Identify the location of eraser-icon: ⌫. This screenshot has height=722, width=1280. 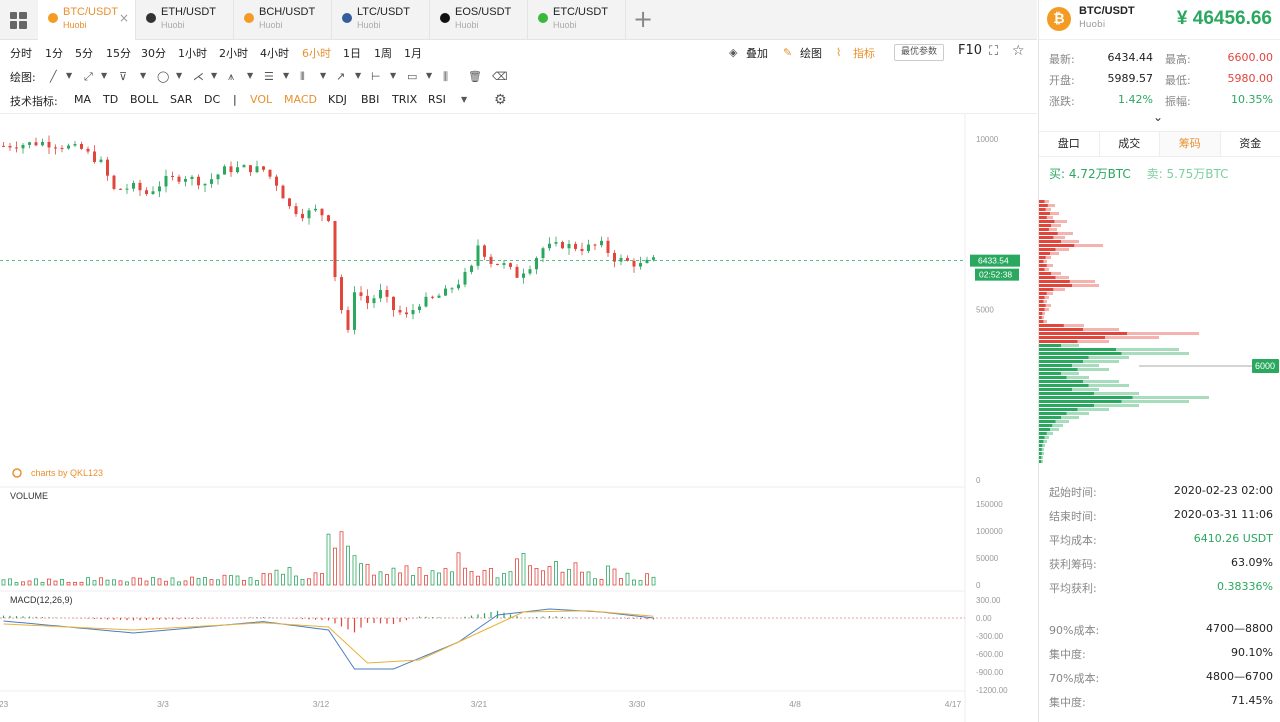
(500, 76).